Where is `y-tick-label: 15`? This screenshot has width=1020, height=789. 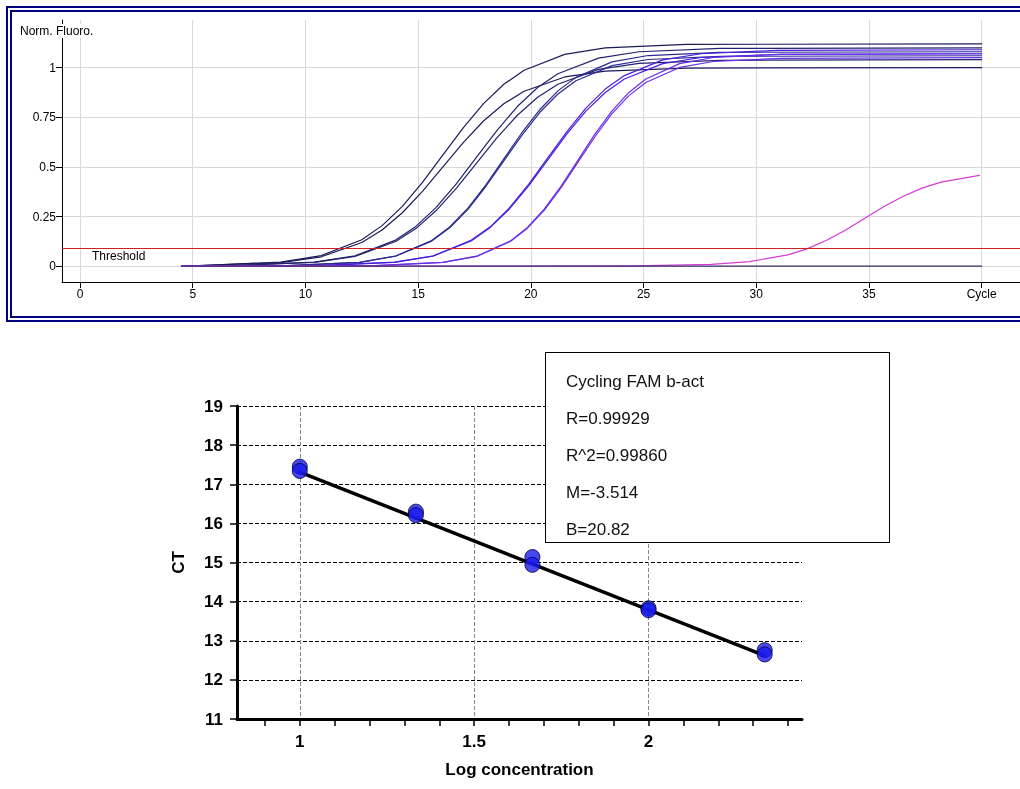
y-tick-label: 15 is located at coordinates (213, 562).